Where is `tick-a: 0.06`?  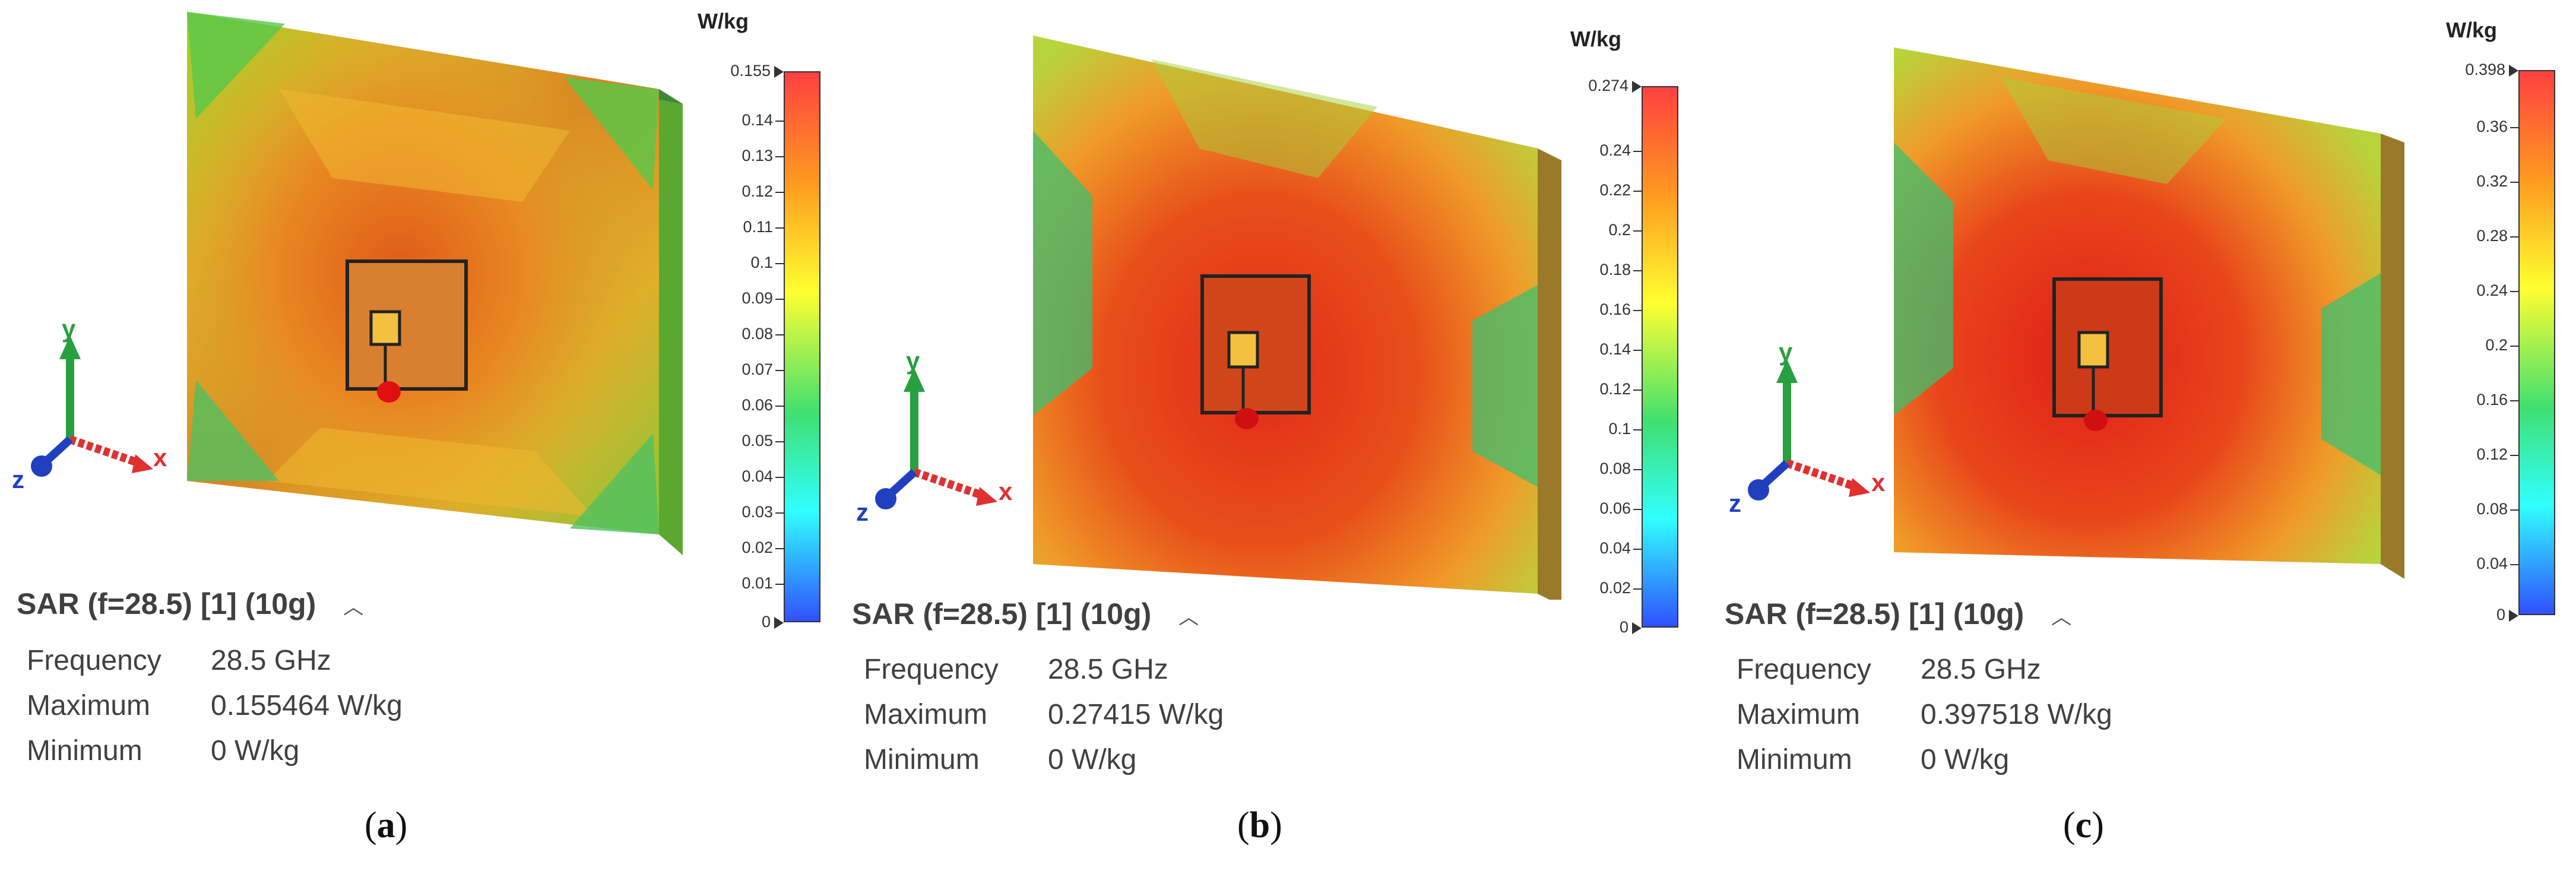 tick-a: 0.06 is located at coordinates (739, 405).